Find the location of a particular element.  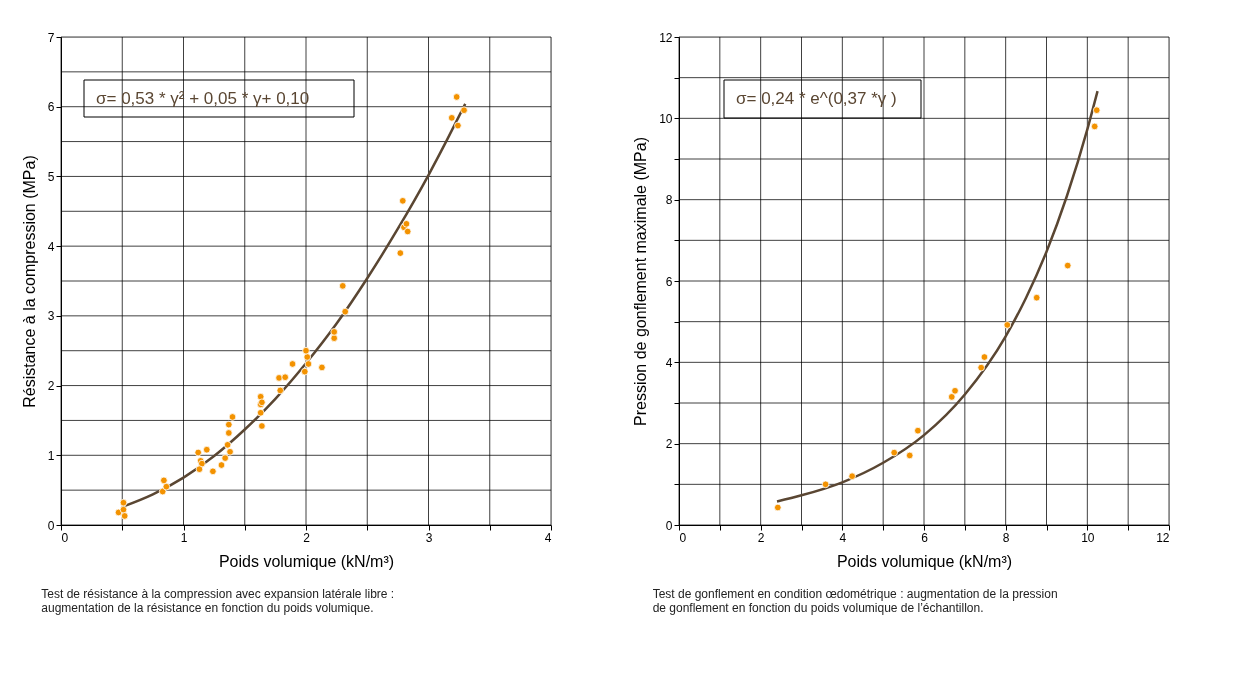

y-tick-label: 5 is located at coordinates (51, 176).